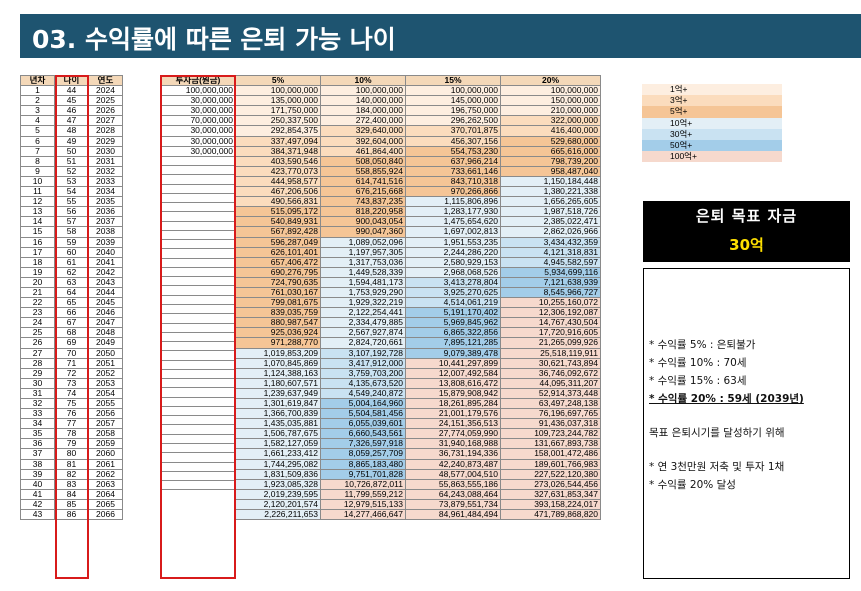 The image size is (861, 591). Describe the element at coordinates (71, 444) in the screenshot. I see `table-row: 36 79 2059` at that location.